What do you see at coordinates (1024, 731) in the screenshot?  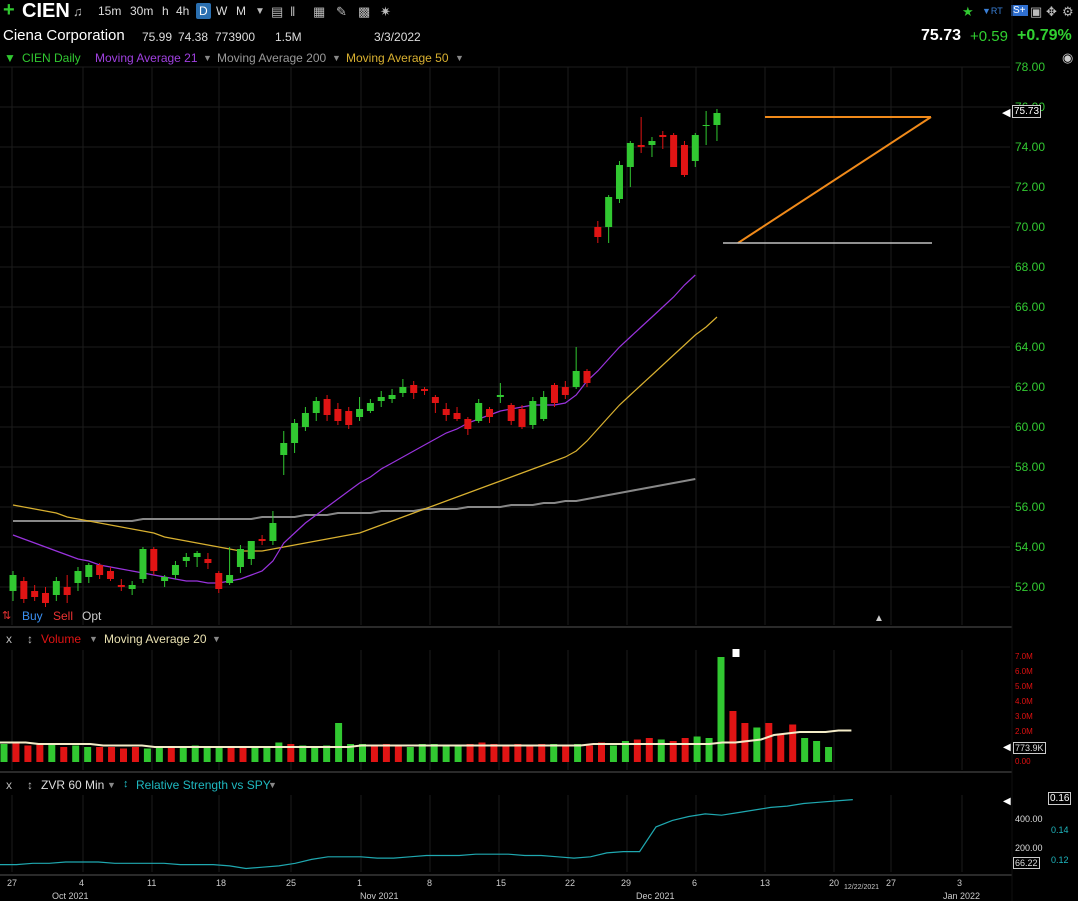 I see `volume-tick-label: 2.0M` at bounding box center [1024, 731].